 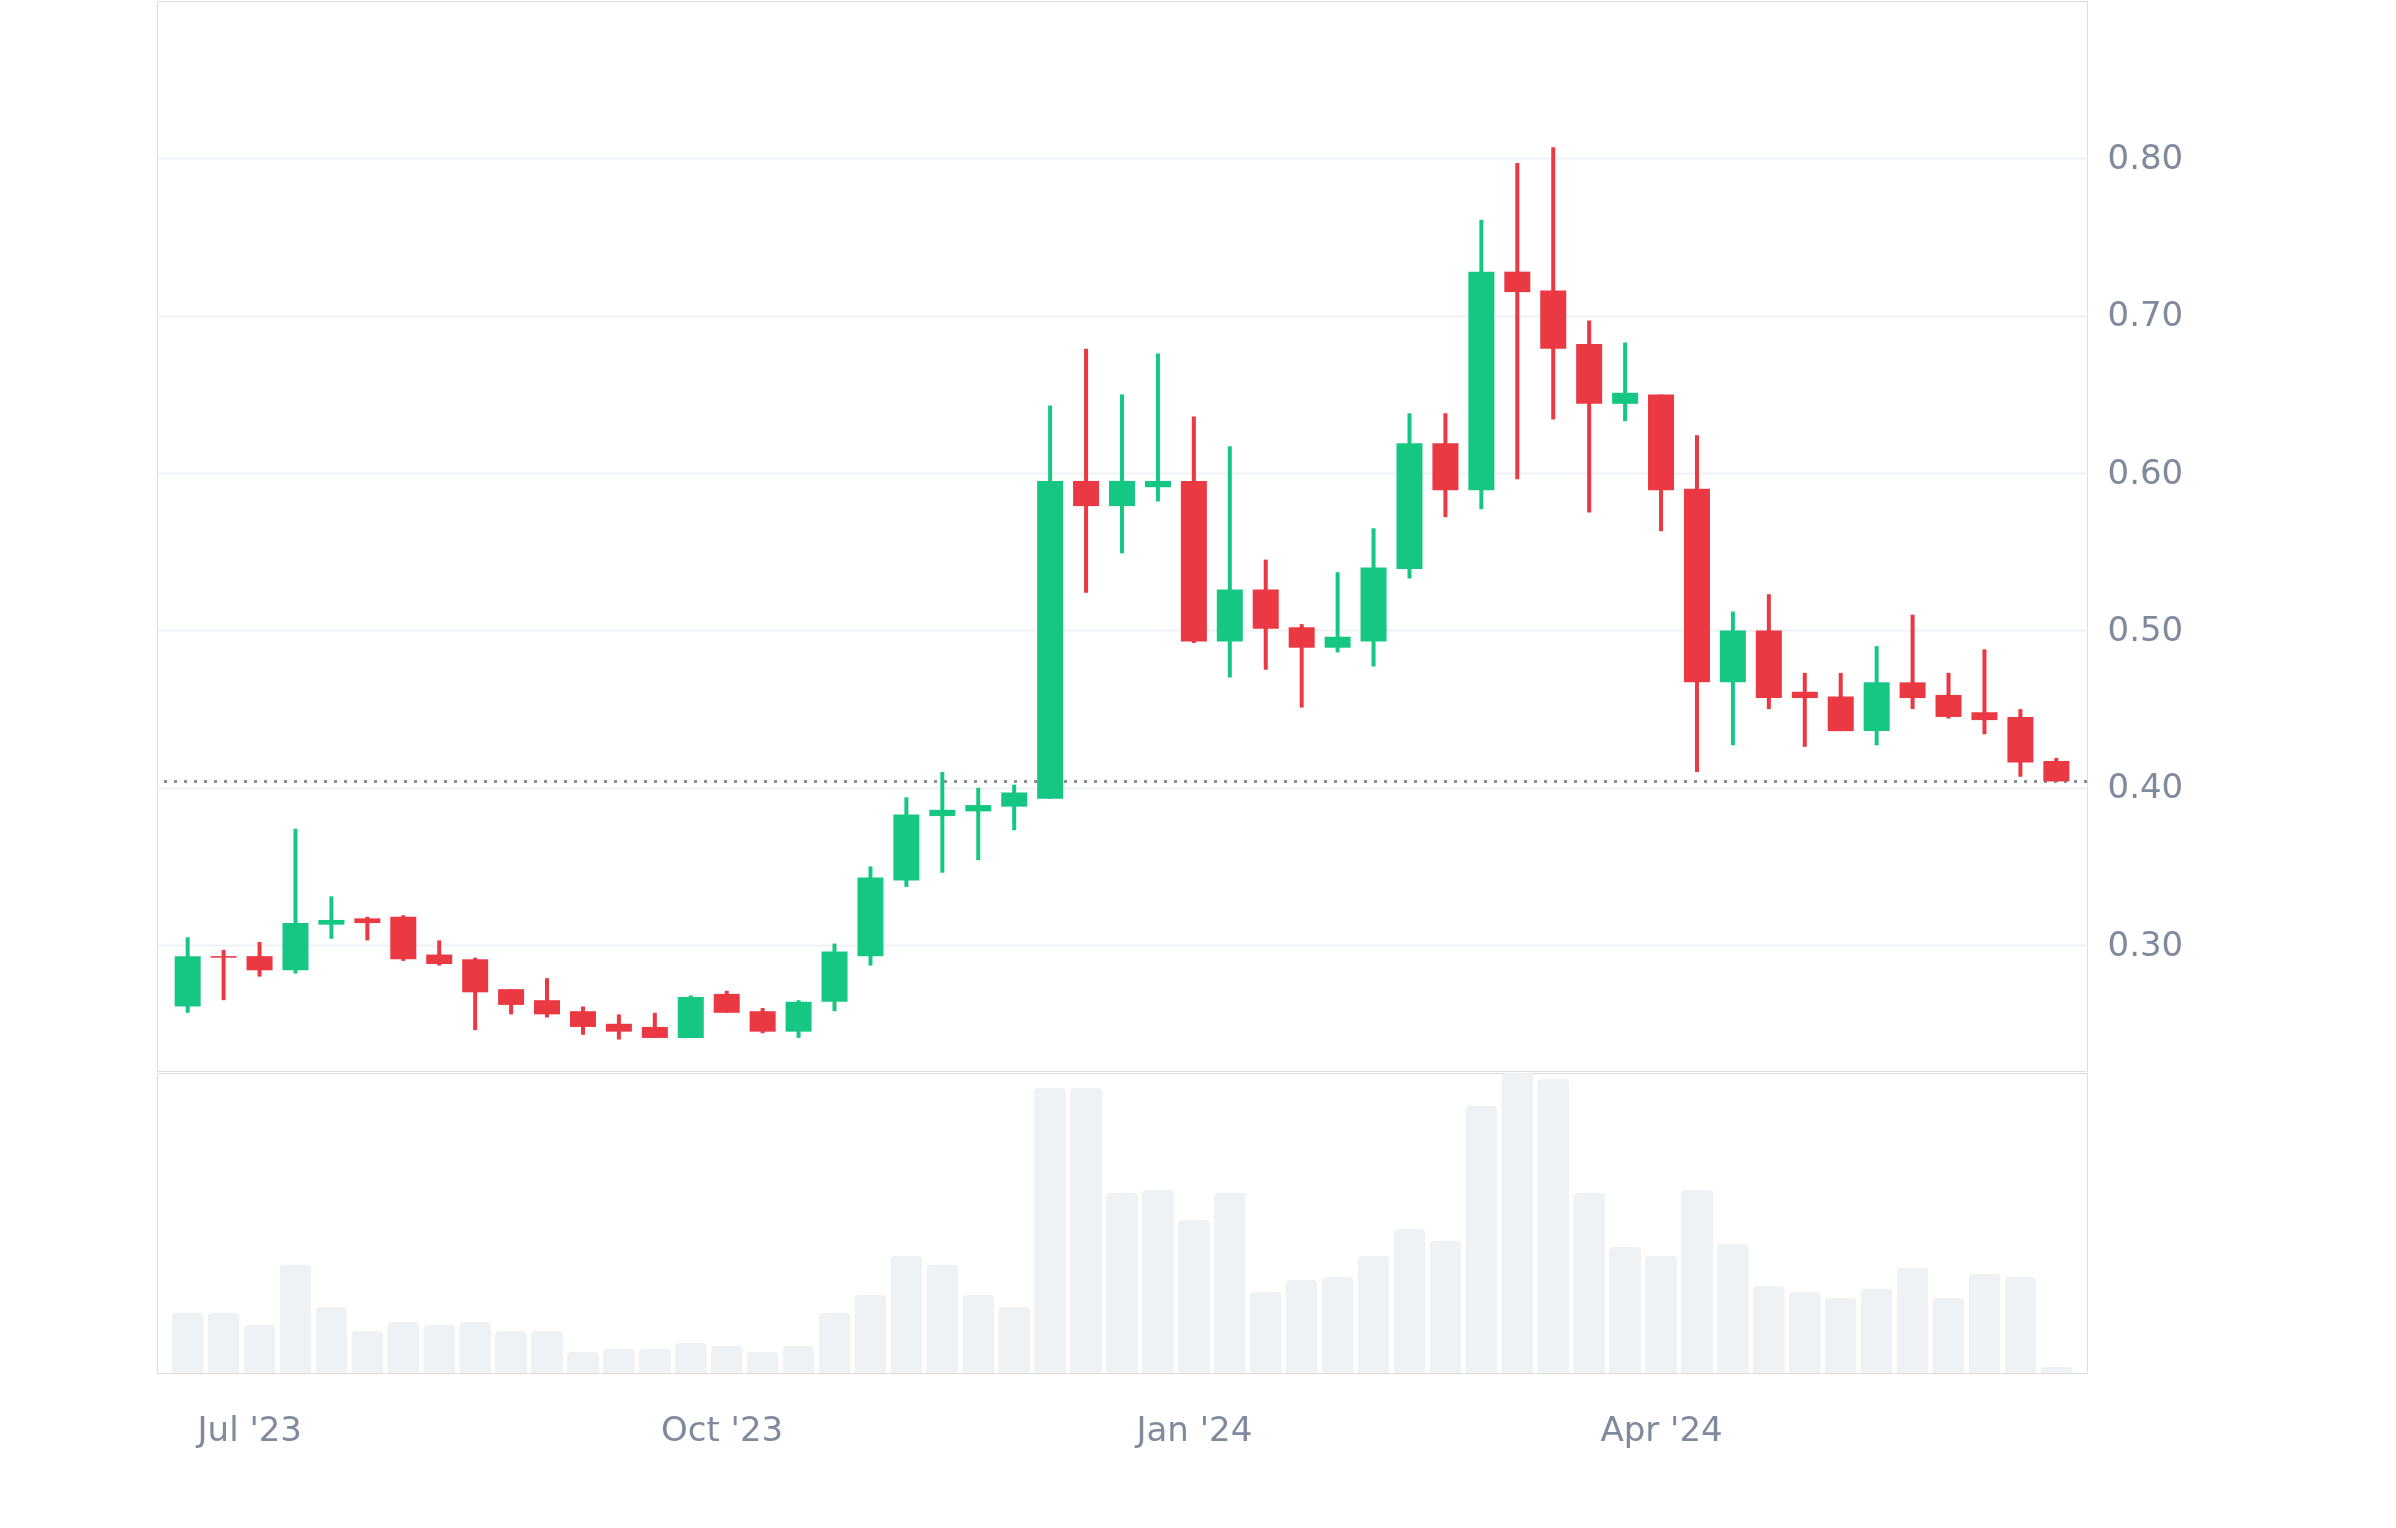 What do you see at coordinates (722, 1428) in the screenshot?
I see `x-tick-label: Oct '23` at bounding box center [722, 1428].